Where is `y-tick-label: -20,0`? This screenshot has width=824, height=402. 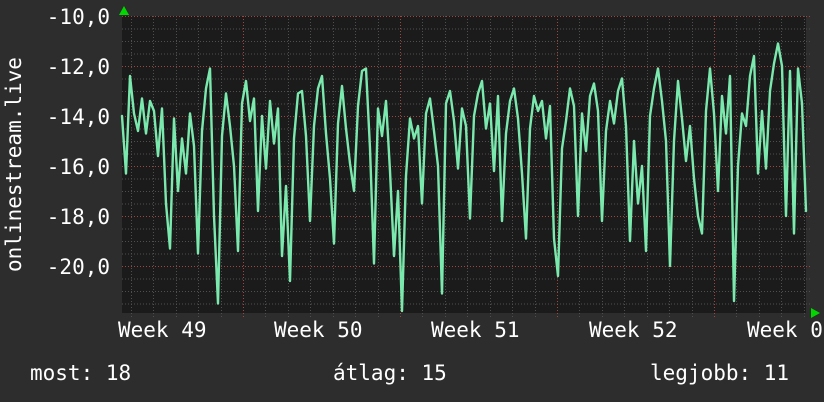
y-tick-label: -20,0 is located at coordinates (78, 267).